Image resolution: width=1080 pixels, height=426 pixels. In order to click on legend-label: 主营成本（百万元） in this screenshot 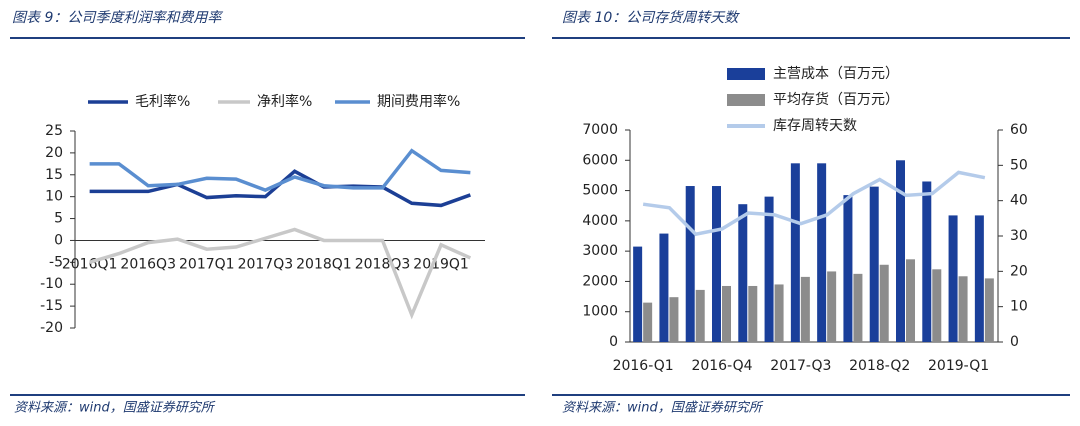, I will do `click(836, 74)`.